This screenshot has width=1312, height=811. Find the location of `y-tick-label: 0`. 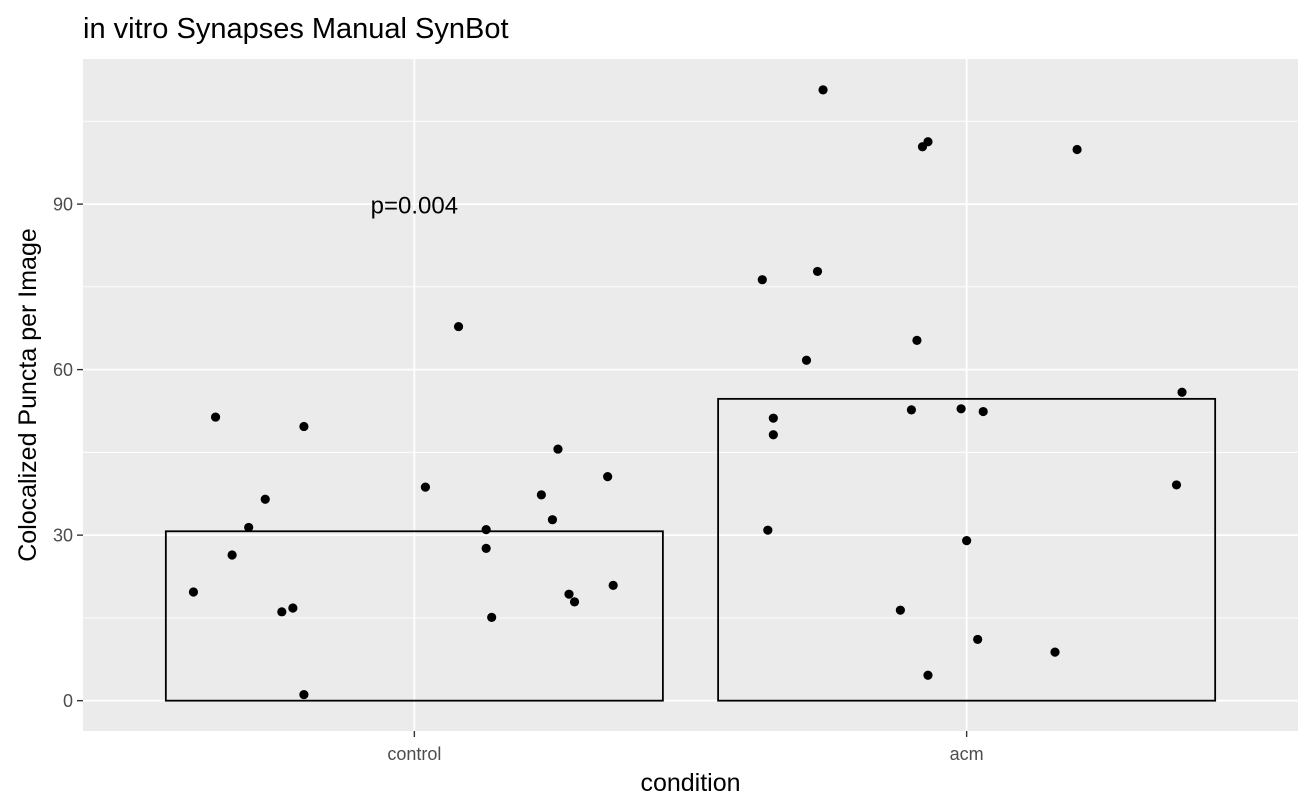

y-tick-label: 0 is located at coordinates (68, 701).